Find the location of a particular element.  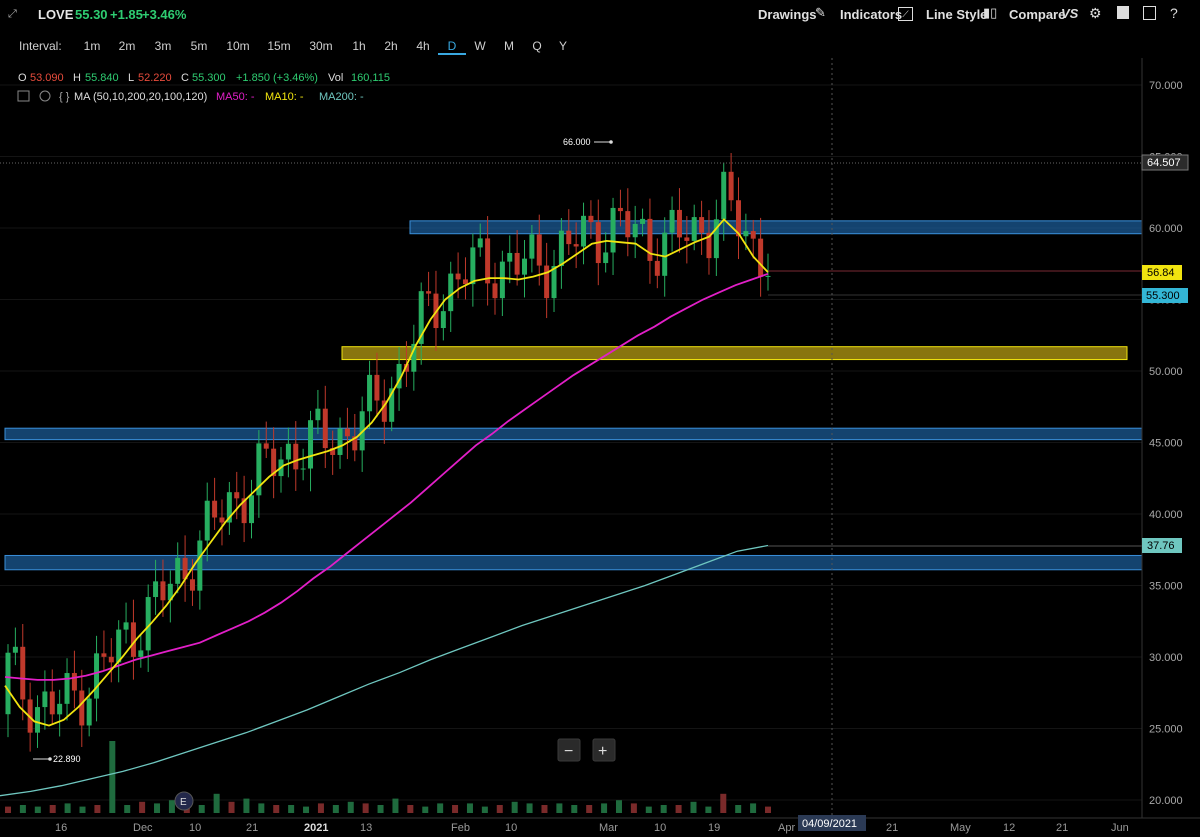

popout-icon is located at coordinates (1149, 13).